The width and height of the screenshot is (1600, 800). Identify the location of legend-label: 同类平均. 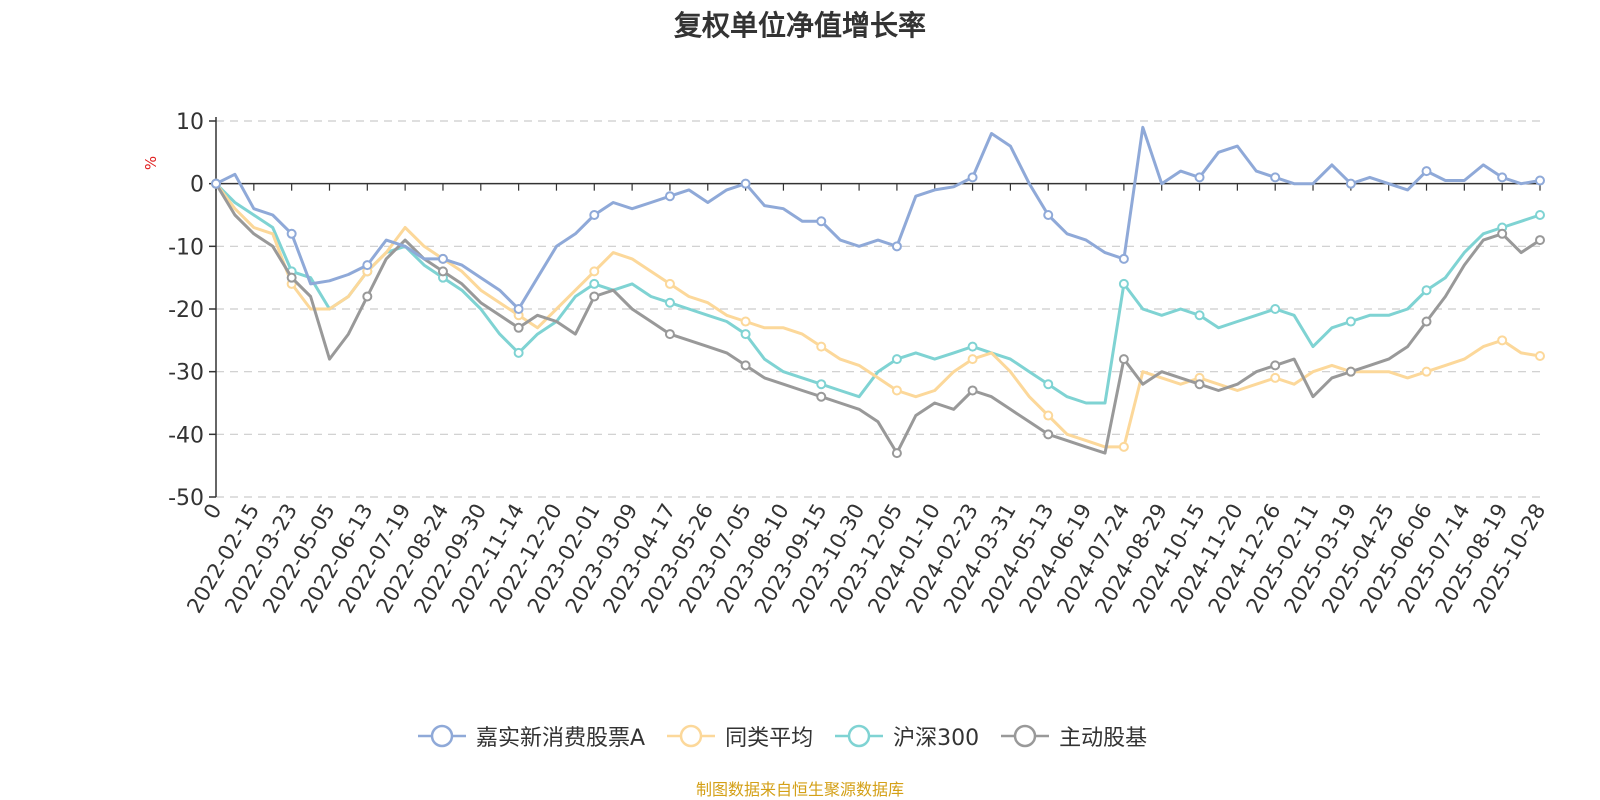
(769, 738).